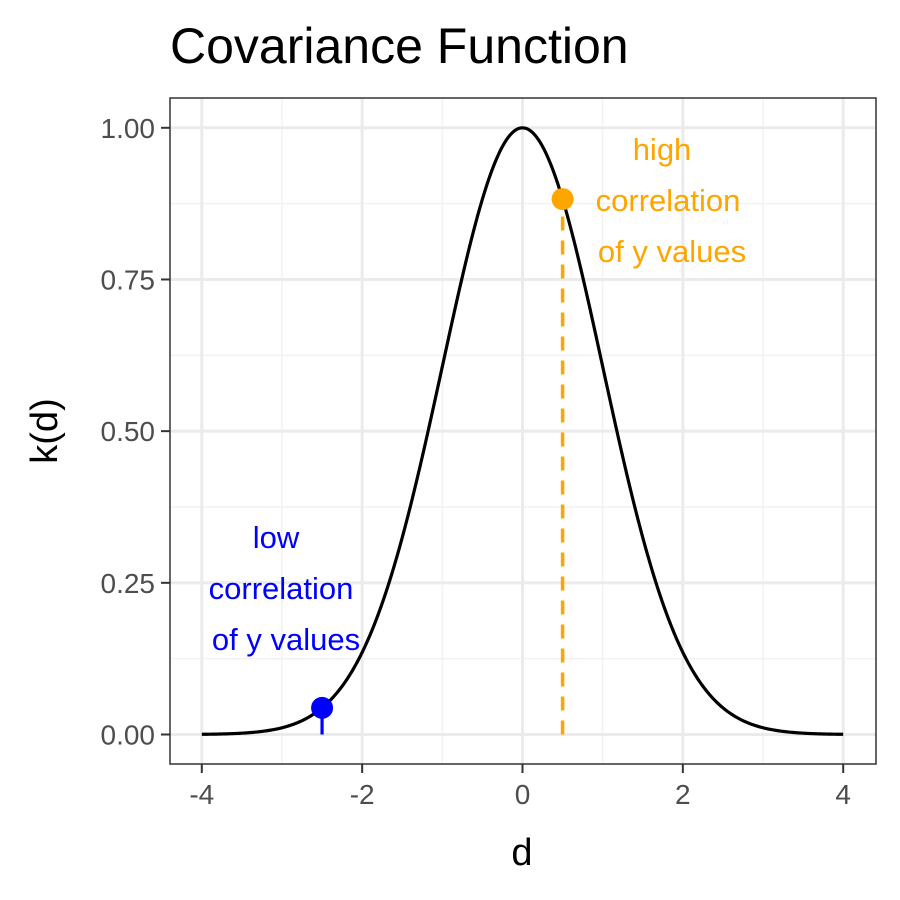 The height and width of the screenshot is (900, 900). I want to click on x-tick-label: 0, so click(523, 794).